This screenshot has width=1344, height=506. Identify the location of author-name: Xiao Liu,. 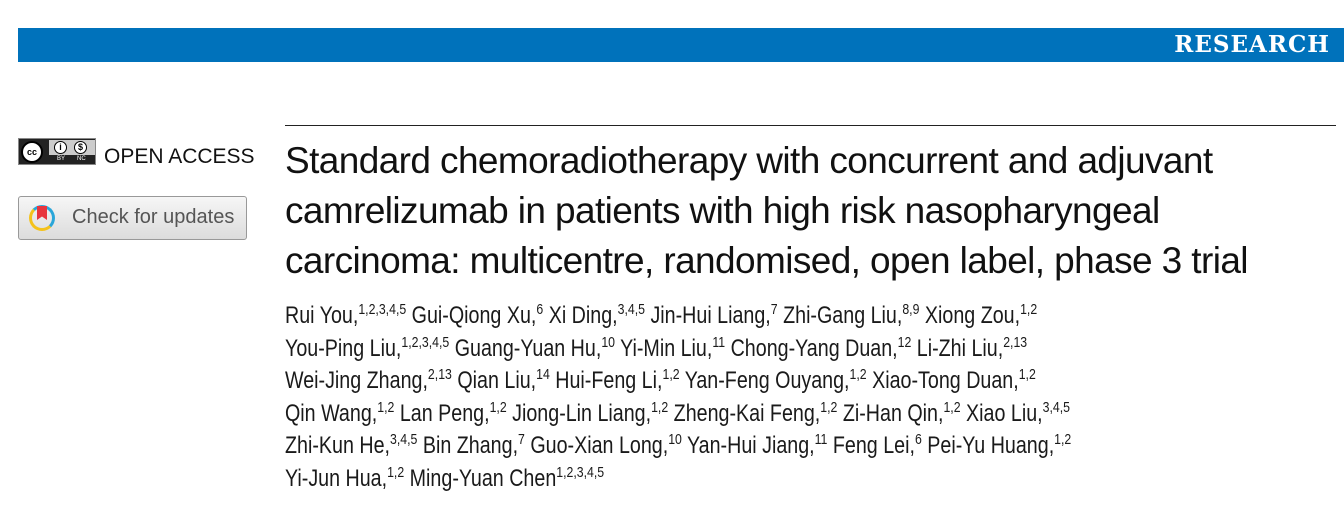
(1004, 413).